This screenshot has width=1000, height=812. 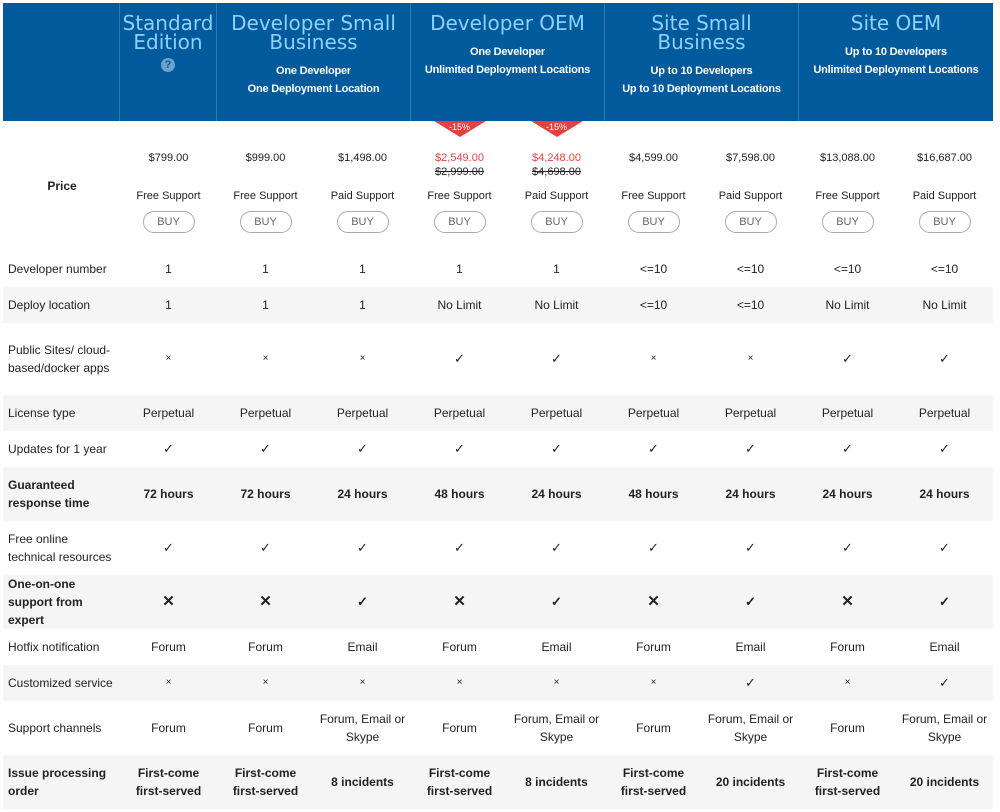 What do you see at coordinates (61, 62) in the screenshot?
I see `header-blank` at bounding box center [61, 62].